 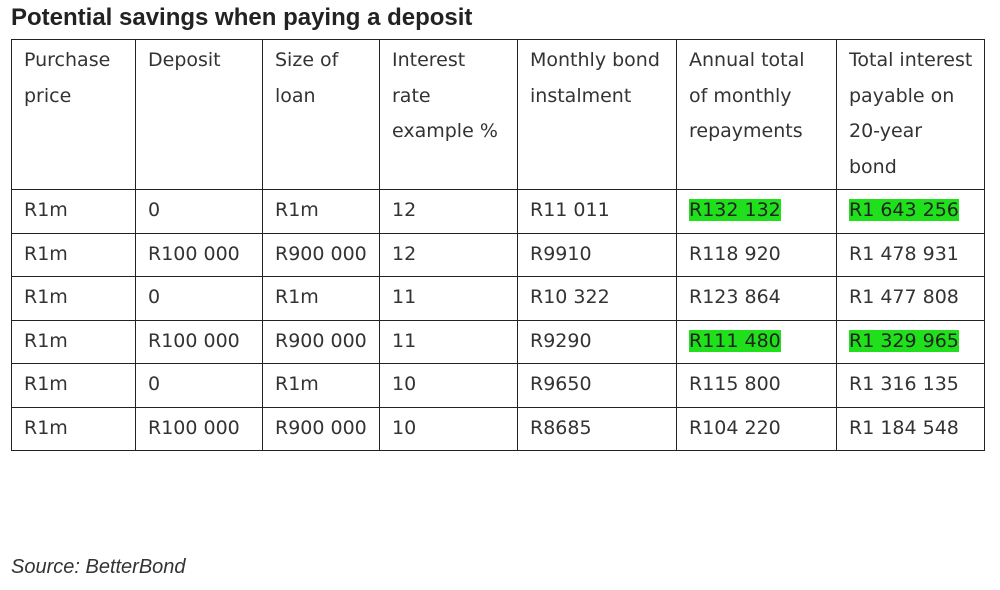 I want to click on header-interest-rate: Interest rate example %, so click(x=448, y=114).